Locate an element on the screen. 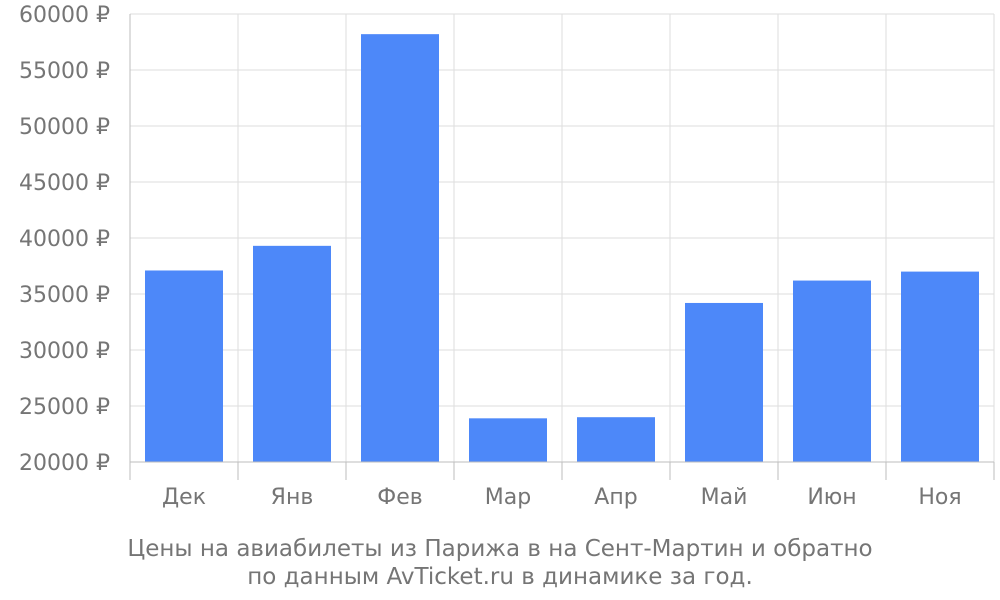  x-tick-label: Дек is located at coordinates (184, 497).